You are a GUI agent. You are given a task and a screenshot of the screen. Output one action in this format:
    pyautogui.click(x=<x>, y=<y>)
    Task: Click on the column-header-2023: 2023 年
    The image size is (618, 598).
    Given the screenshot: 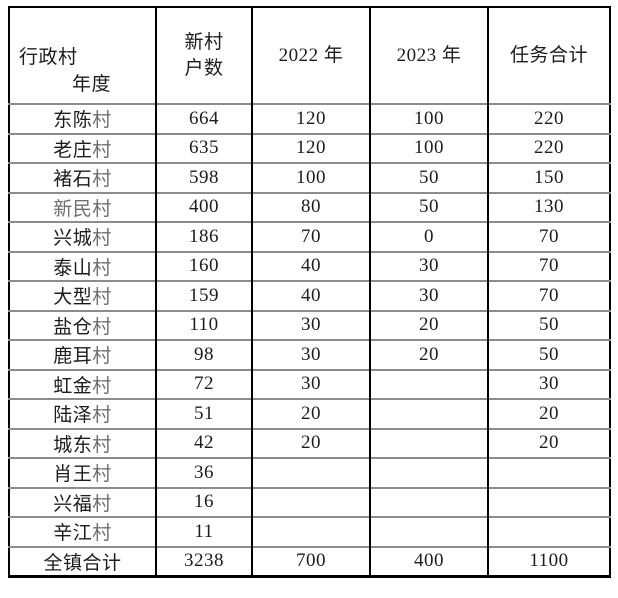 What is the action you would take?
    pyautogui.click(x=428, y=55)
    